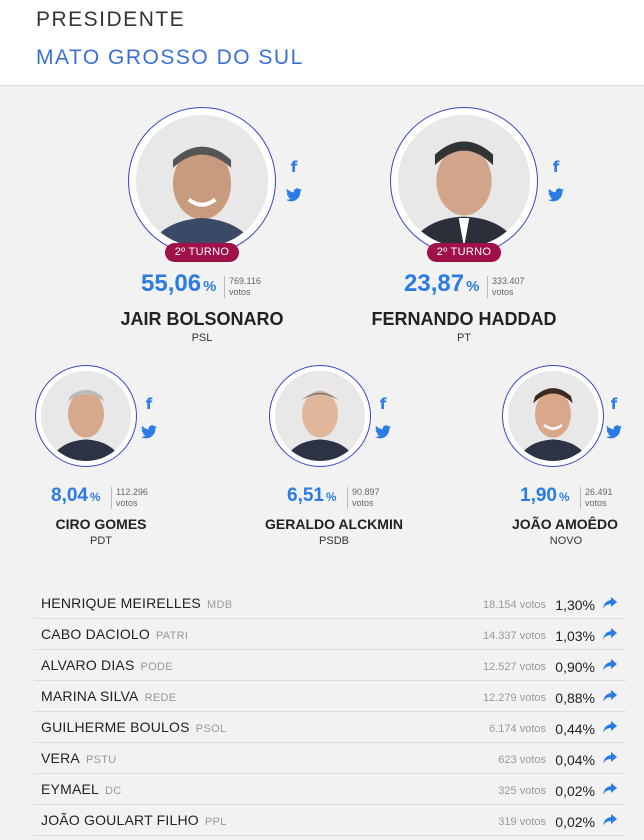 This screenshot has height=840, width=644. I want to click on candidate-party: PPL, so click(215, 822).